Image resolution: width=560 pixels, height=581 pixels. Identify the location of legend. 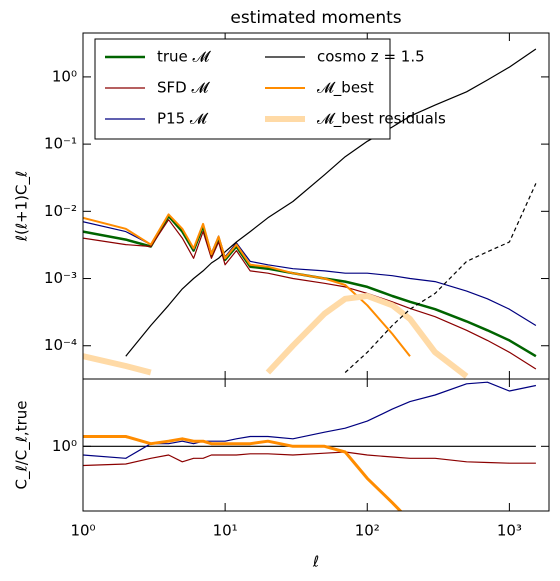
(242, 89).